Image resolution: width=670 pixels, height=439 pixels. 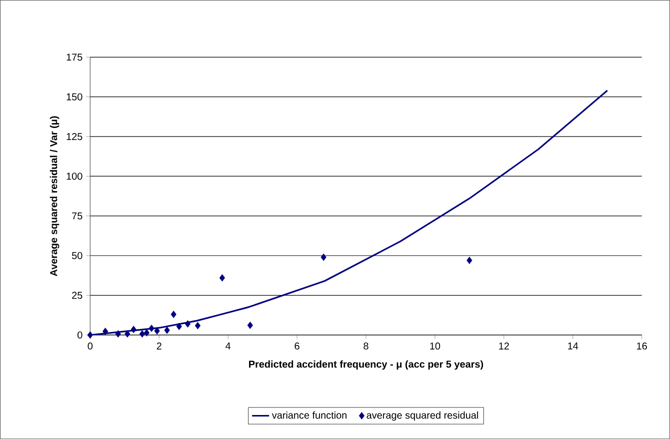 What do you see at coordinates (422, 416) in the screenshot?
I see `legend-label: average squared residual` at bounding box center [422, 416].